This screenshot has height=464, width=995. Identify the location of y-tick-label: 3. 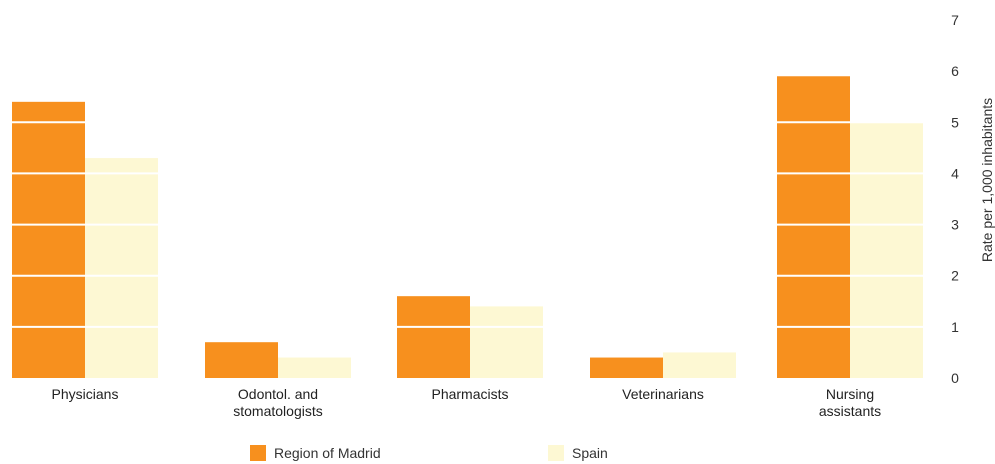
(955, 225).